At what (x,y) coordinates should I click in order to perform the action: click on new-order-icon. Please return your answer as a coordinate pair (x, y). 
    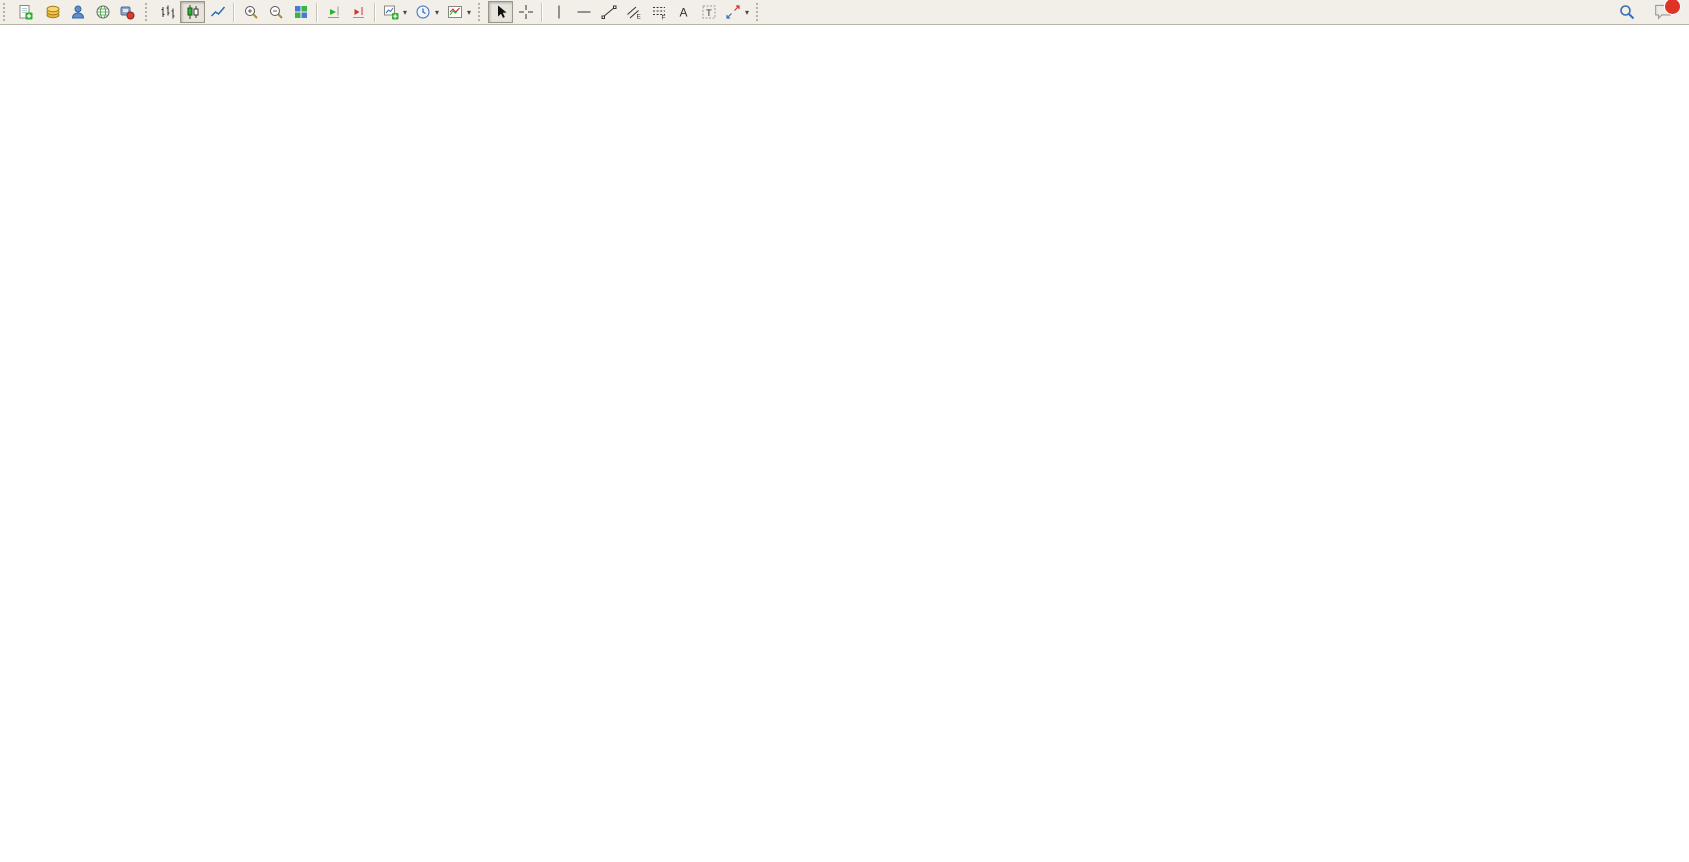
    Looking at the image, I should click on (26, 12).